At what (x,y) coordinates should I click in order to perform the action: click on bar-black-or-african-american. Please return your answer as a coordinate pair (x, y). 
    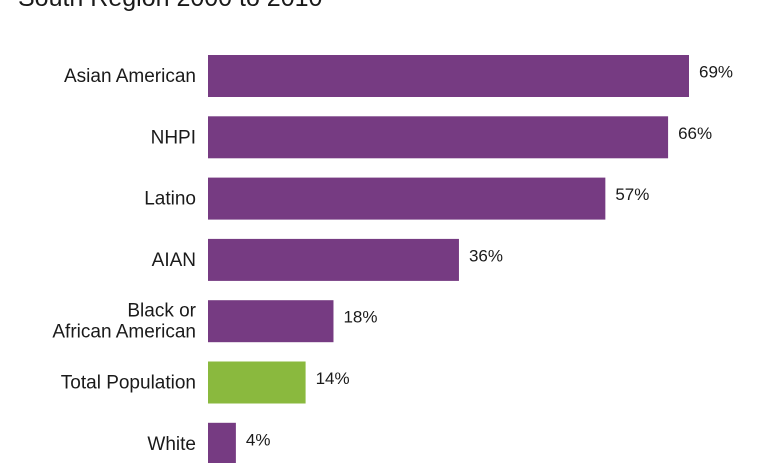
    Looking at the image, I should click on (271, 321).